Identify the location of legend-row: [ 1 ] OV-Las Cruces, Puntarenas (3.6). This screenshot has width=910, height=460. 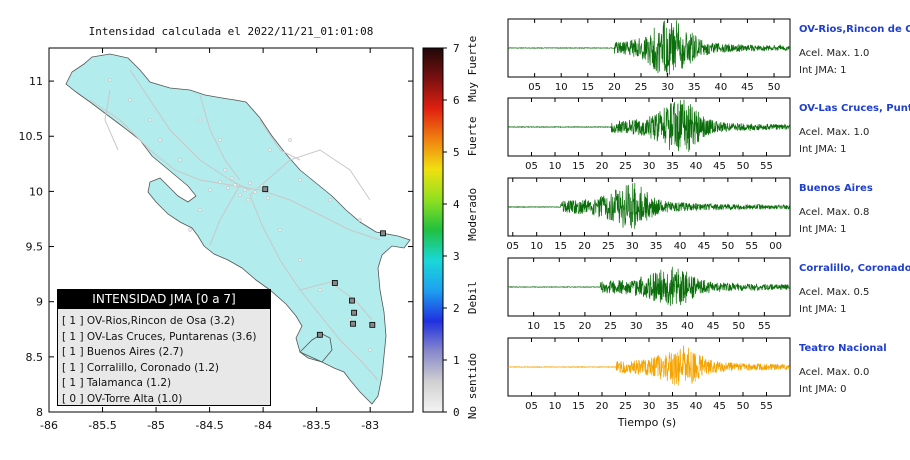
(166, 338).